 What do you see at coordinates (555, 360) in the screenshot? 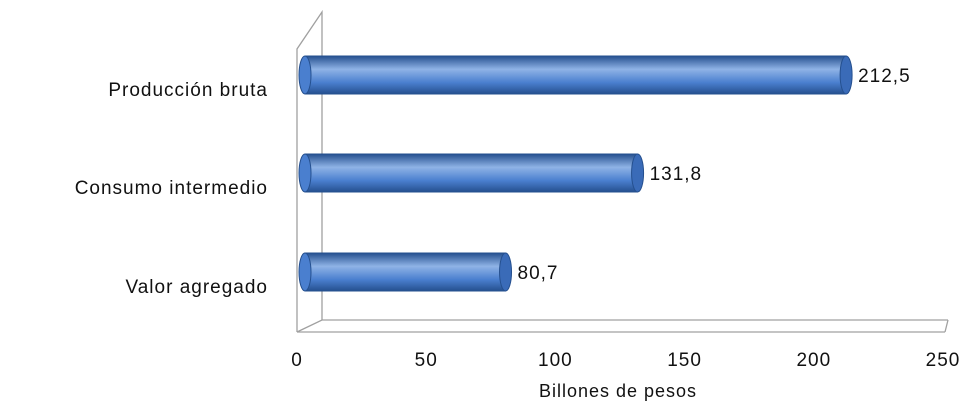
I see `x-tick-label: 100` at bounding box center [555, 360].